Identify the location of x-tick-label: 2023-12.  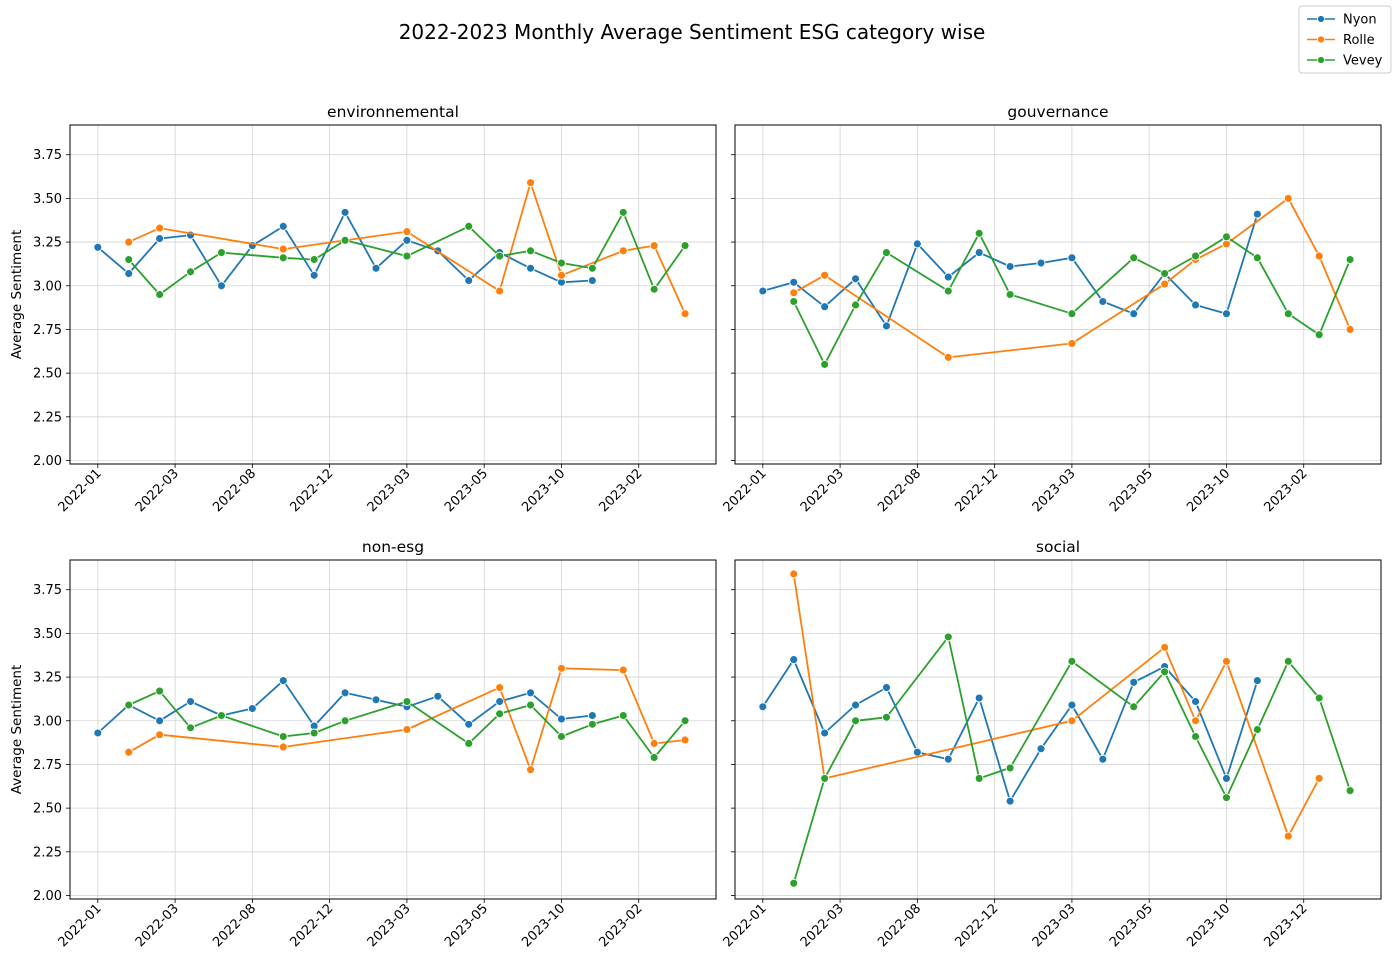
(1286, 925).